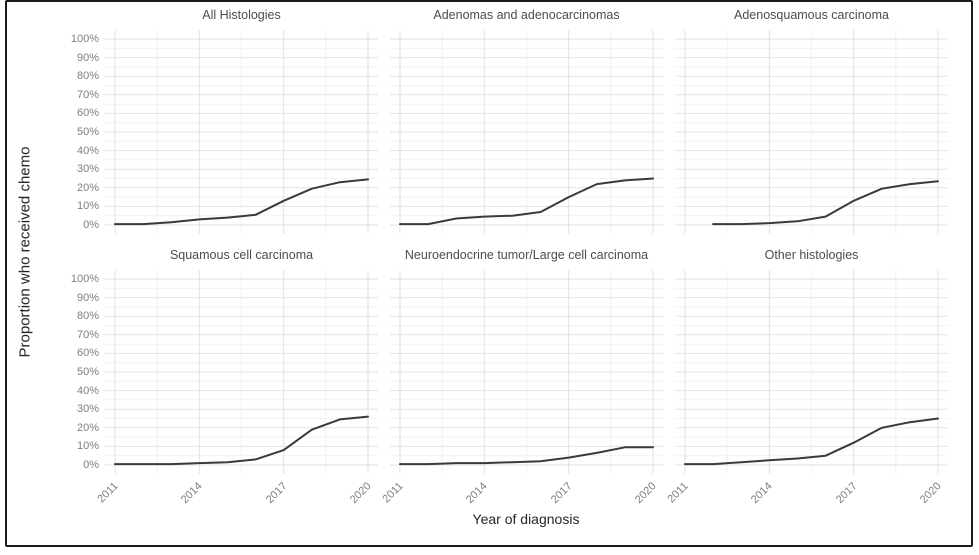  I want to click on panel-title: Adenosquamous carcinoma, so click(811, 15).